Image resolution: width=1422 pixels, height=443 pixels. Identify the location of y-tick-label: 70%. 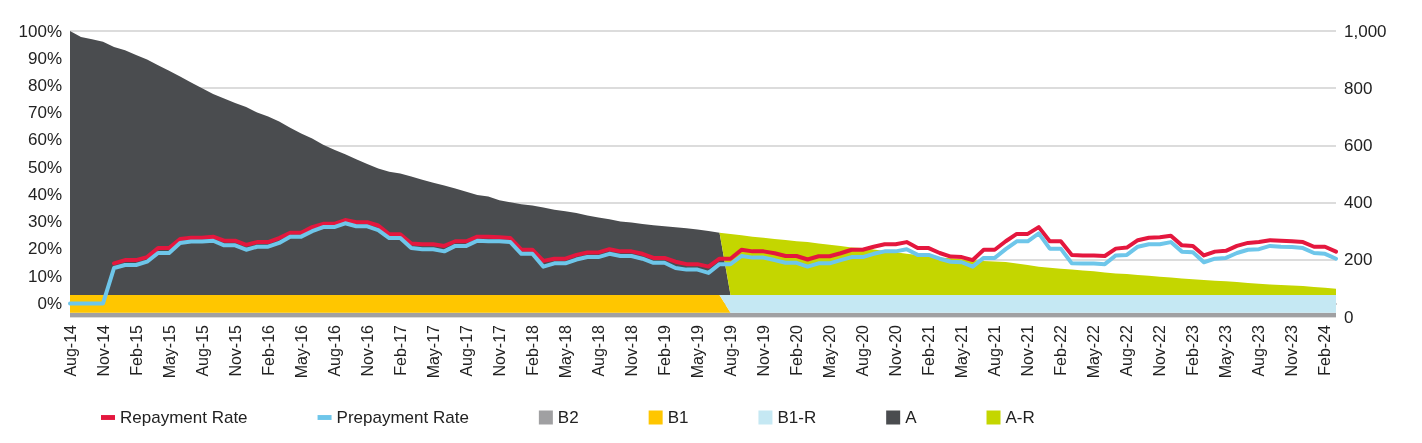
(44, 113).